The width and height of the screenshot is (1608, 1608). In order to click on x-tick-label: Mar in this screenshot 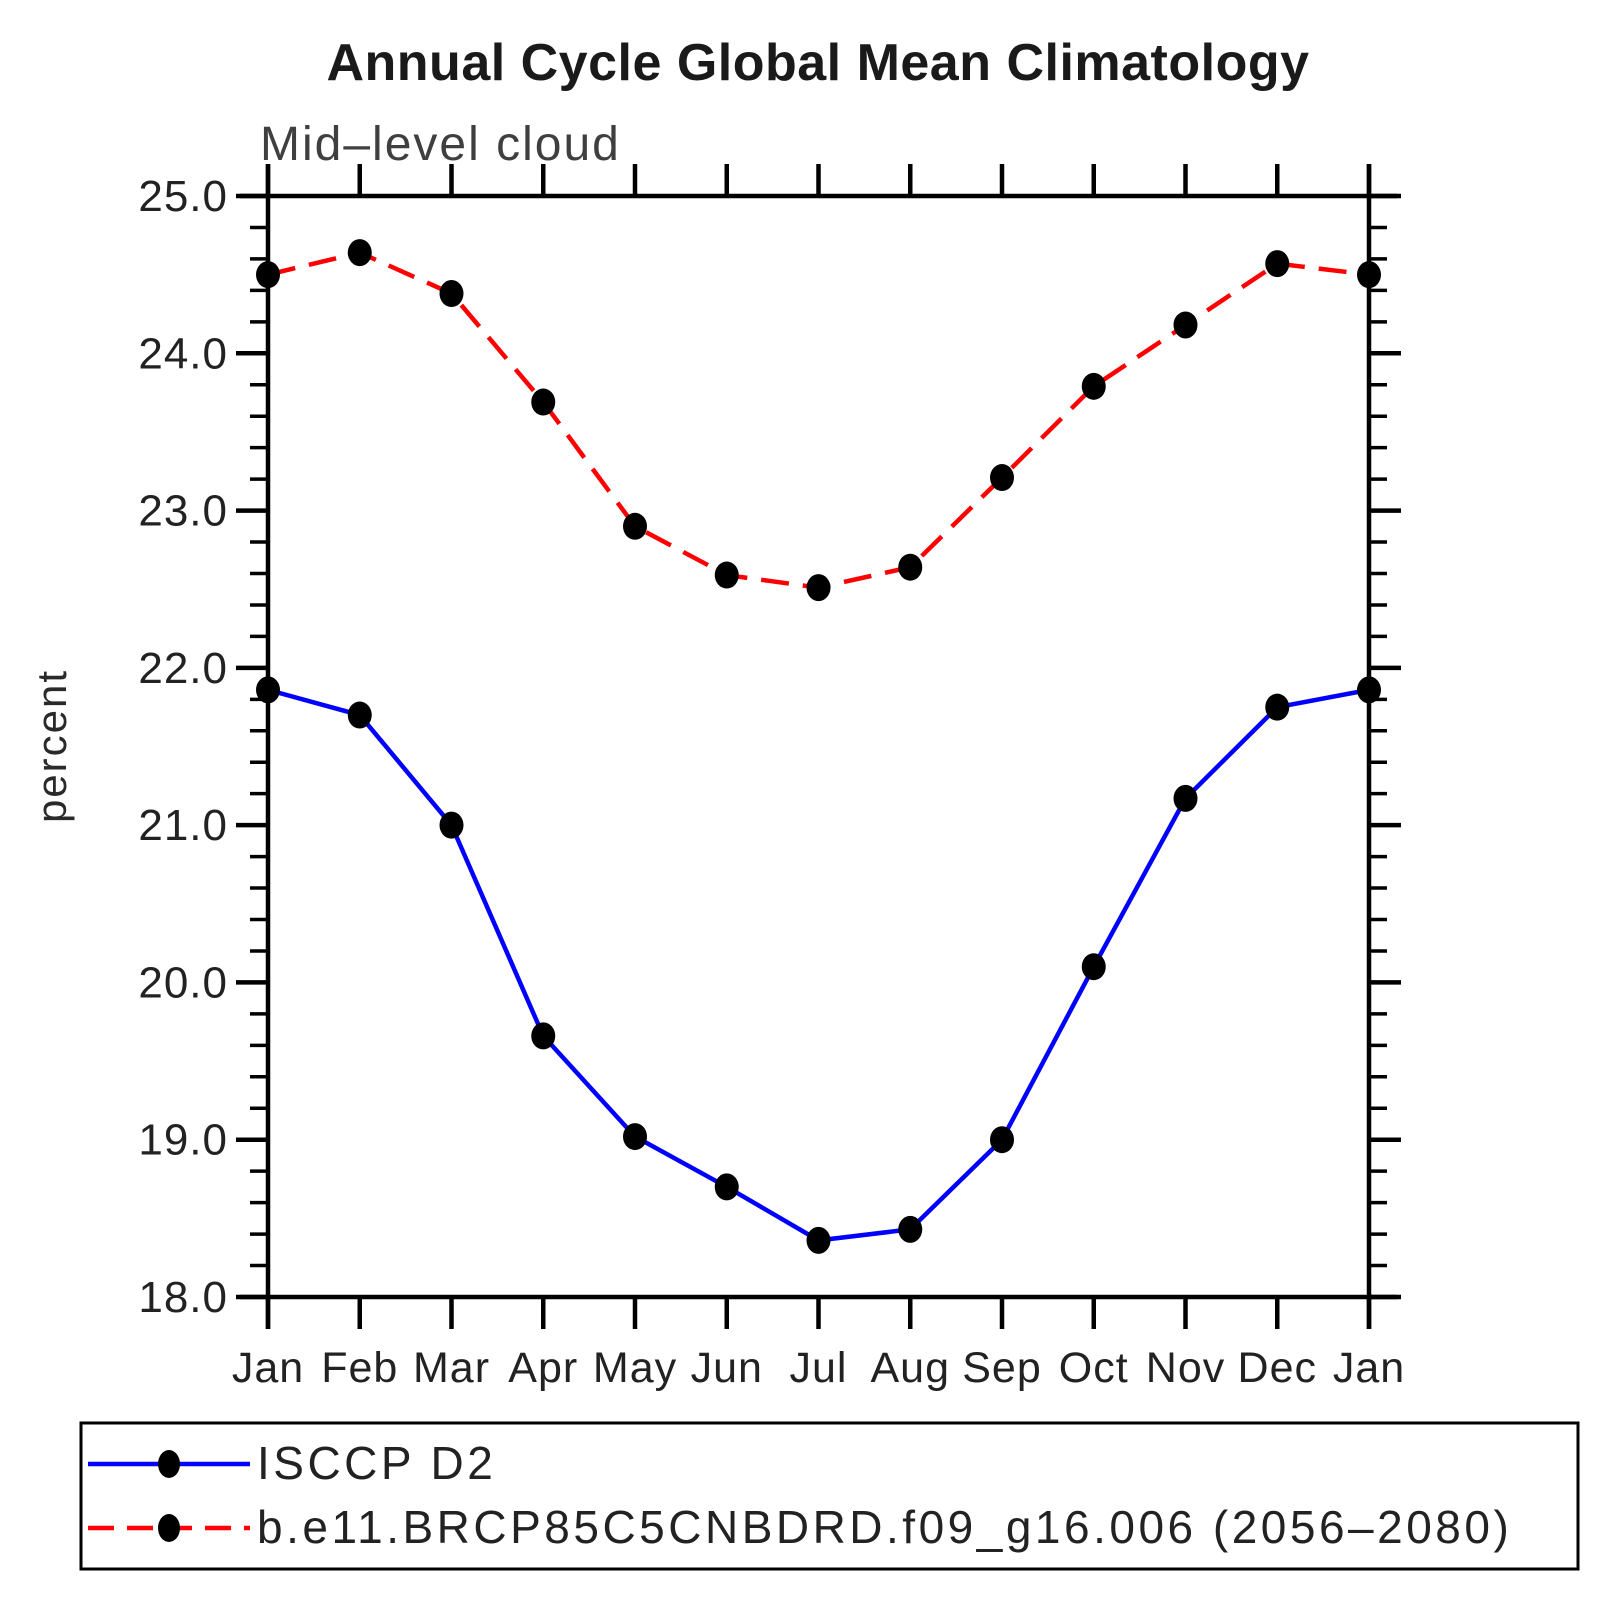, I will do `click(451, 1368)`.